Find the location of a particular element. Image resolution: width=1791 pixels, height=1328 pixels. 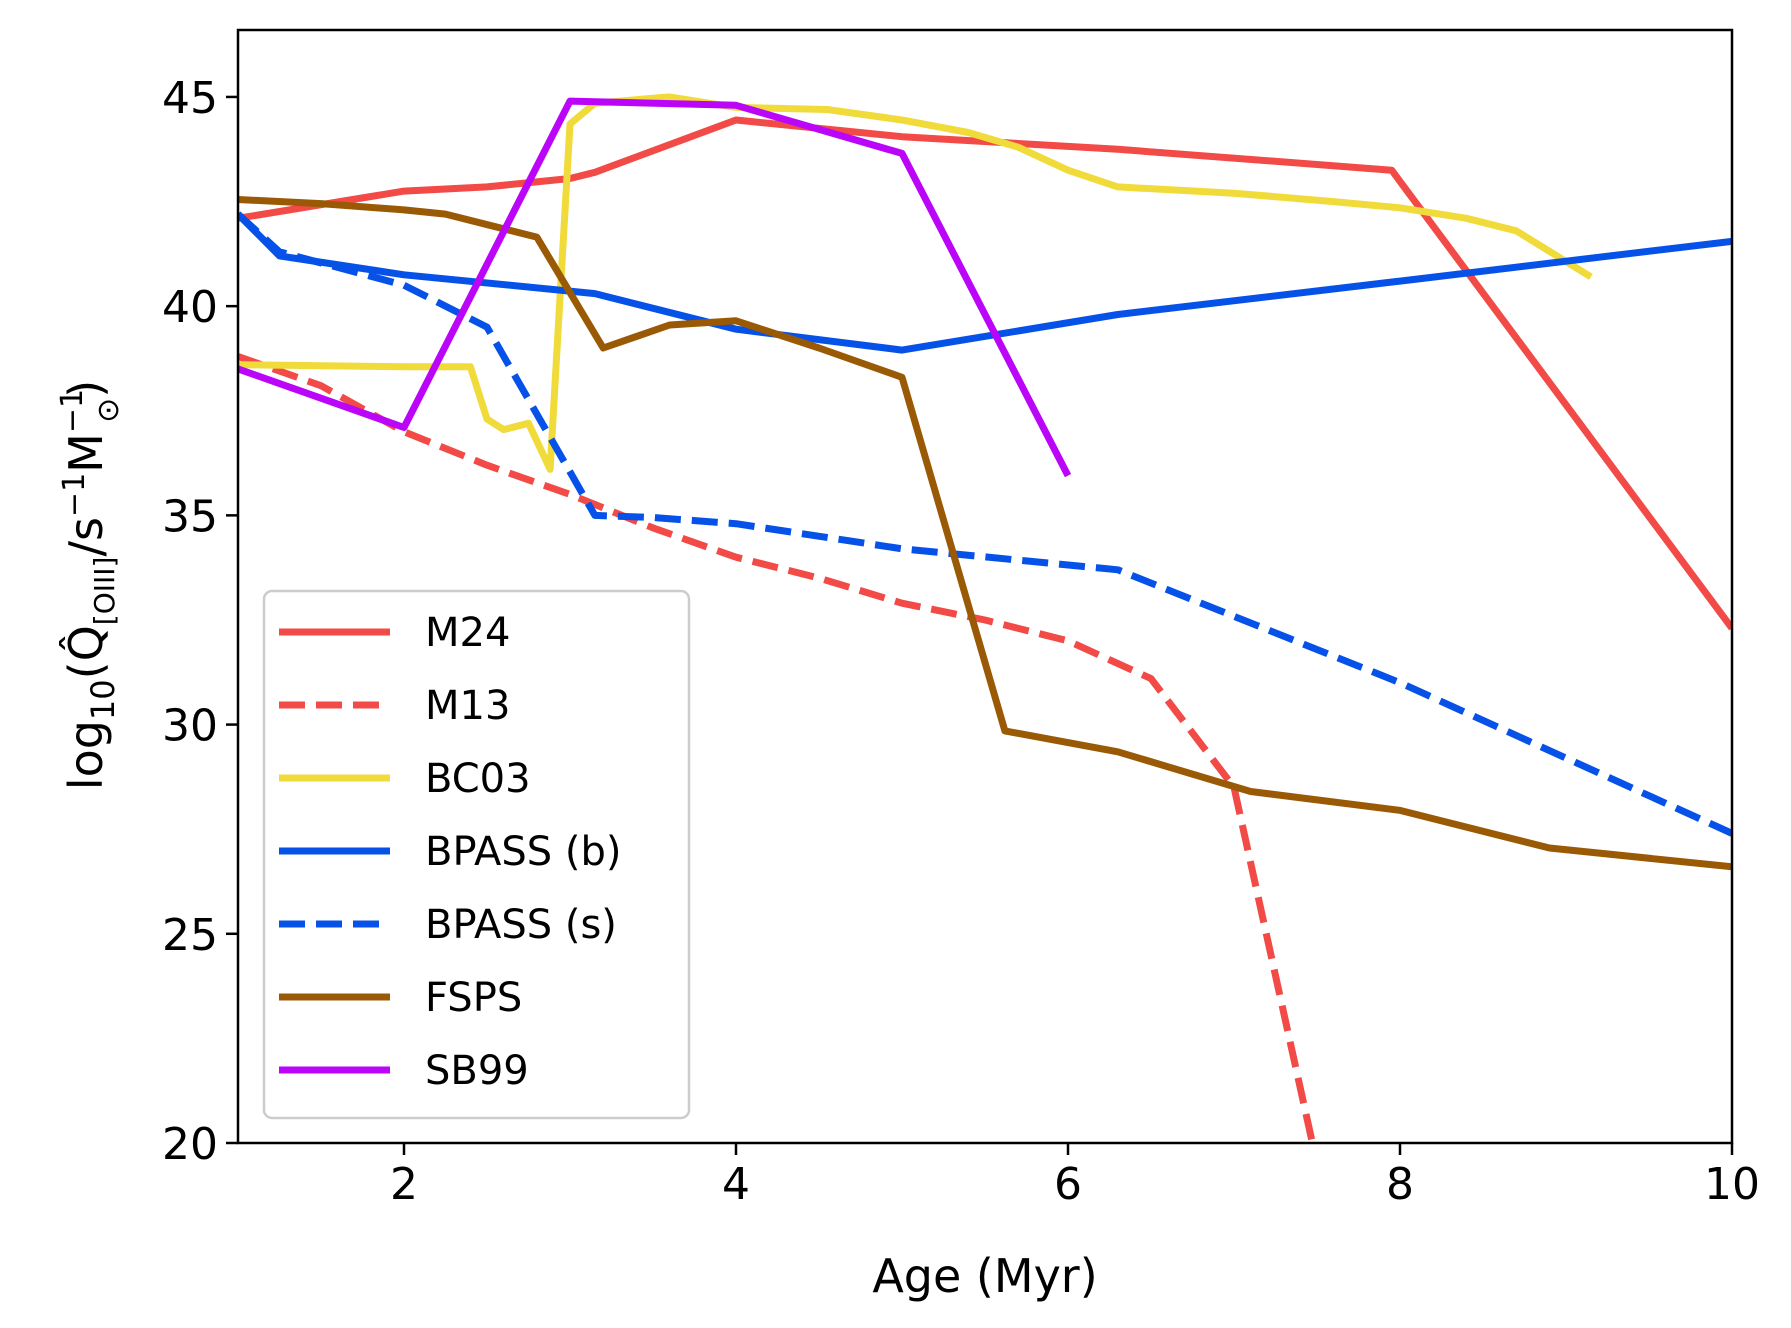

legend-label-bpass-b: BPASS (b) is located at coordinates (523, 852).